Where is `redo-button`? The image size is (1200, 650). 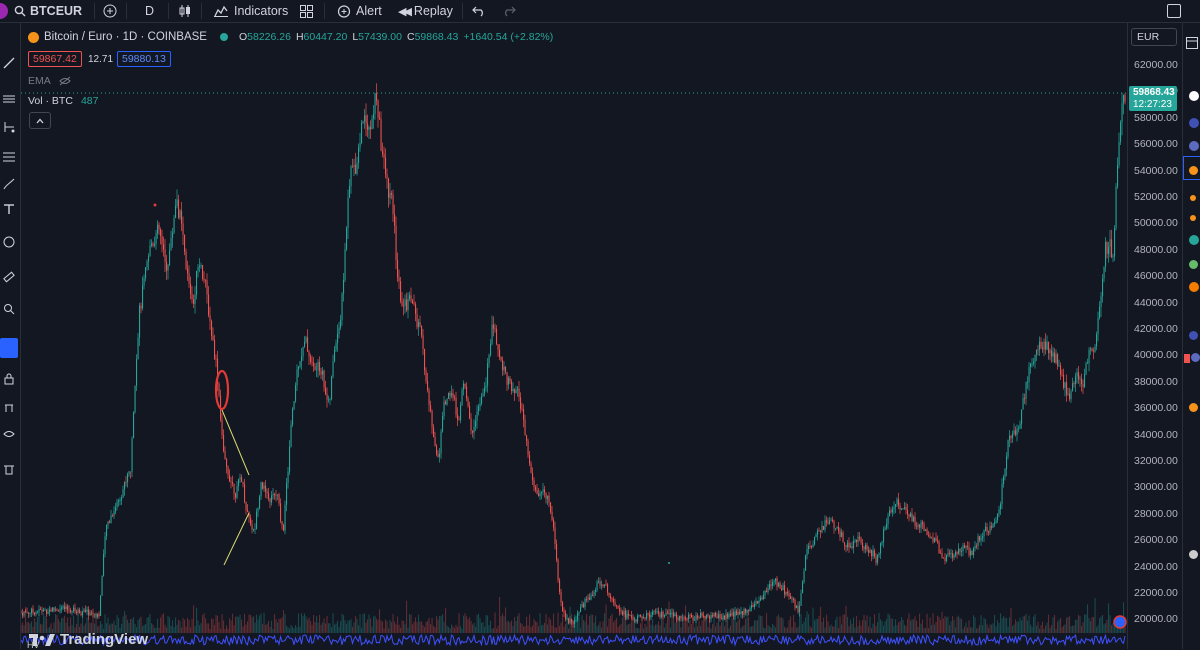 redo-button is located at coordinates (509, 11).